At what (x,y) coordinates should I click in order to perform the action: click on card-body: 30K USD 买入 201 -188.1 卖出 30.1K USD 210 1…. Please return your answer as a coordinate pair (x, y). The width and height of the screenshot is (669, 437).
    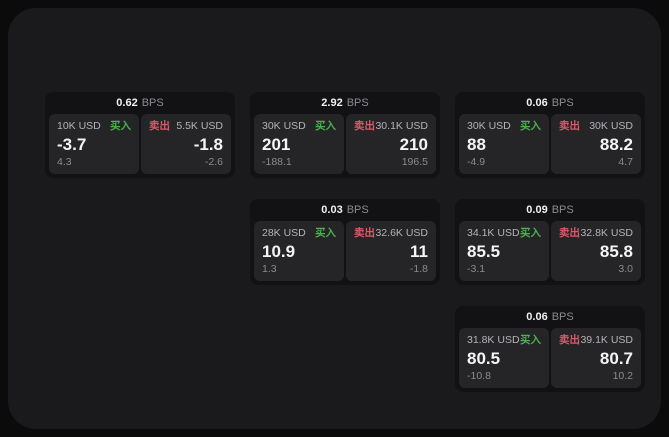
    Looking at the image, I should click on (345, 146).